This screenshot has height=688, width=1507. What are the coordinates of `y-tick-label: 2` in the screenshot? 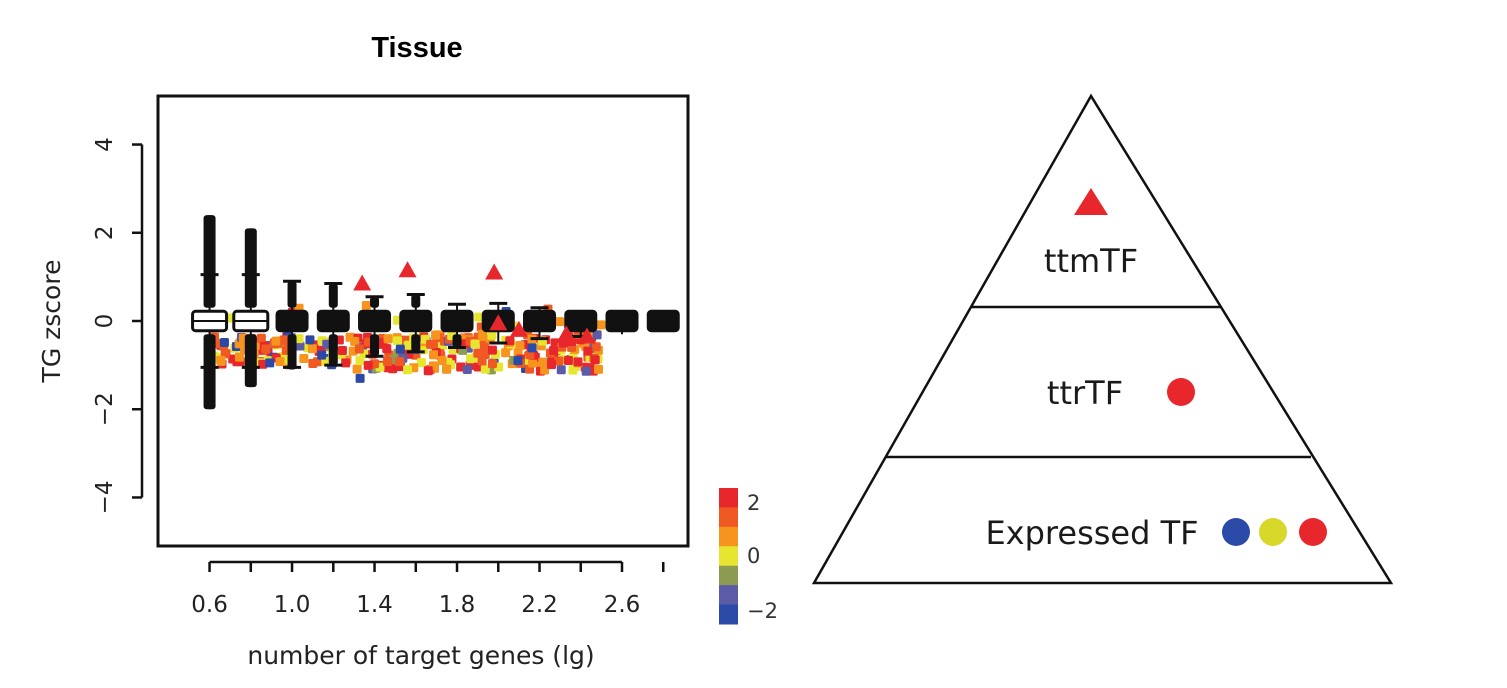 It's located at (105, 232).